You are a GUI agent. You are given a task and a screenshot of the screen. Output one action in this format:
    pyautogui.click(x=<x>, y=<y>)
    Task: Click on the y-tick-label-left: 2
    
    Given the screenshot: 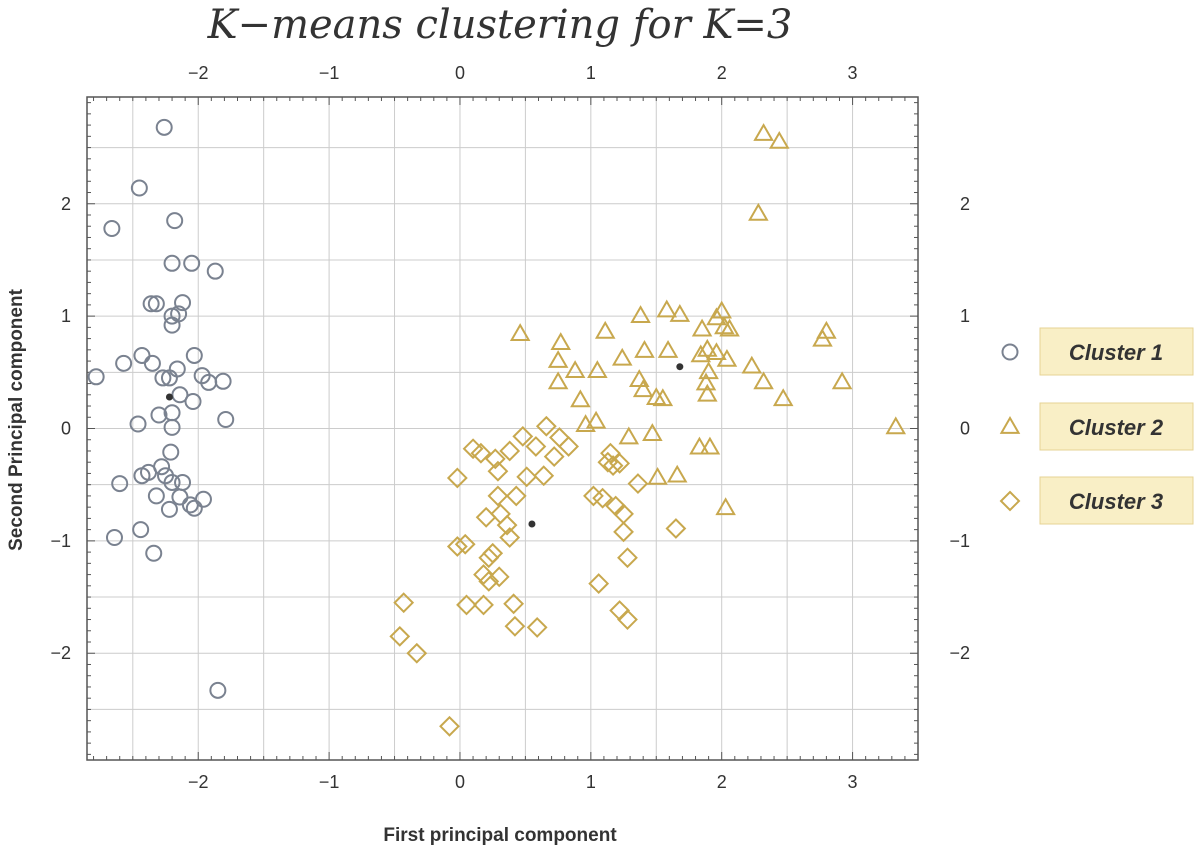 What is the action you would take?
    pyautogui.click(x=66, y=204)
    